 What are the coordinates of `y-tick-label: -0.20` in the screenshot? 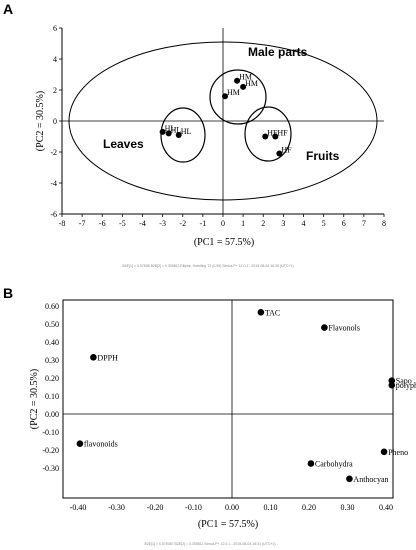 It's located at (50, 450).